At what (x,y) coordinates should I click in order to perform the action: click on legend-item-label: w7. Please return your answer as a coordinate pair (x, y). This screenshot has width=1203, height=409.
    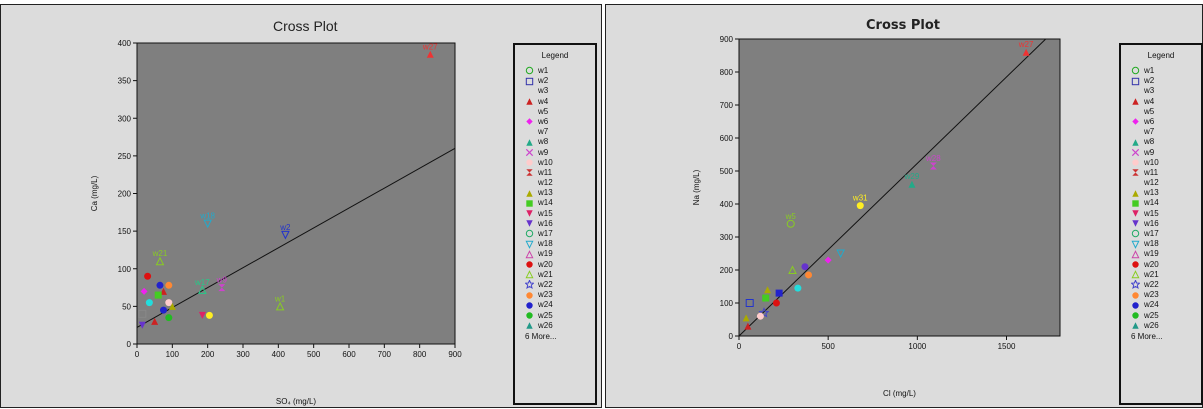
    Looking at the image, I should click on (1149, 132).